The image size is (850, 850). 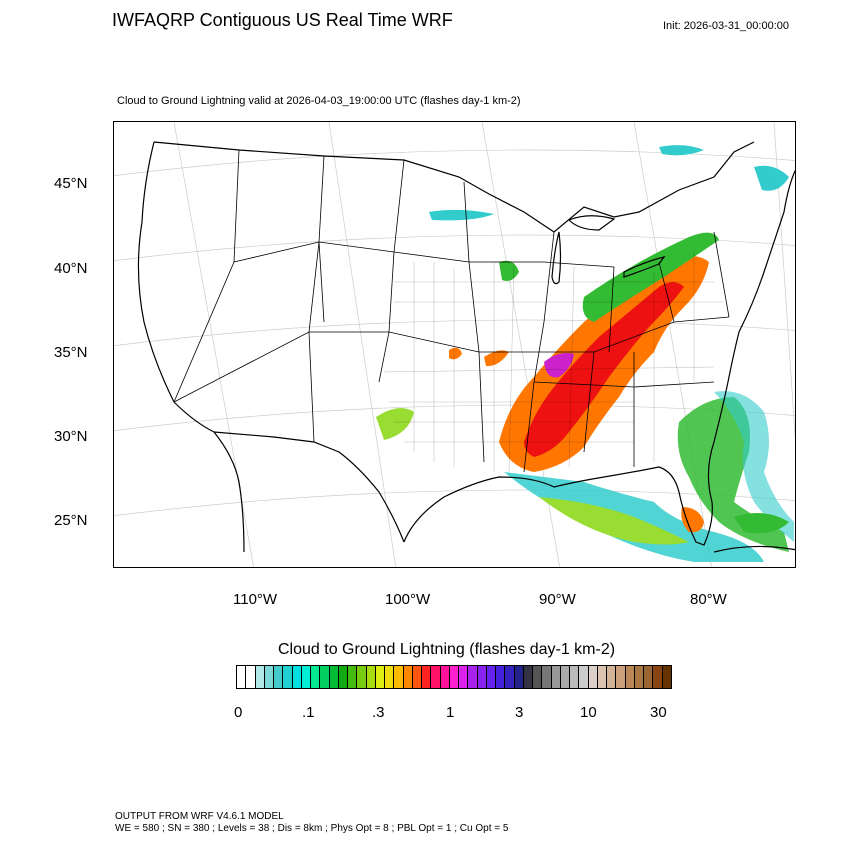 What do you see at coordinates (71, 352) in the screenshot?
I see `lat-label: 35°N` at bounding box center [71, 352].